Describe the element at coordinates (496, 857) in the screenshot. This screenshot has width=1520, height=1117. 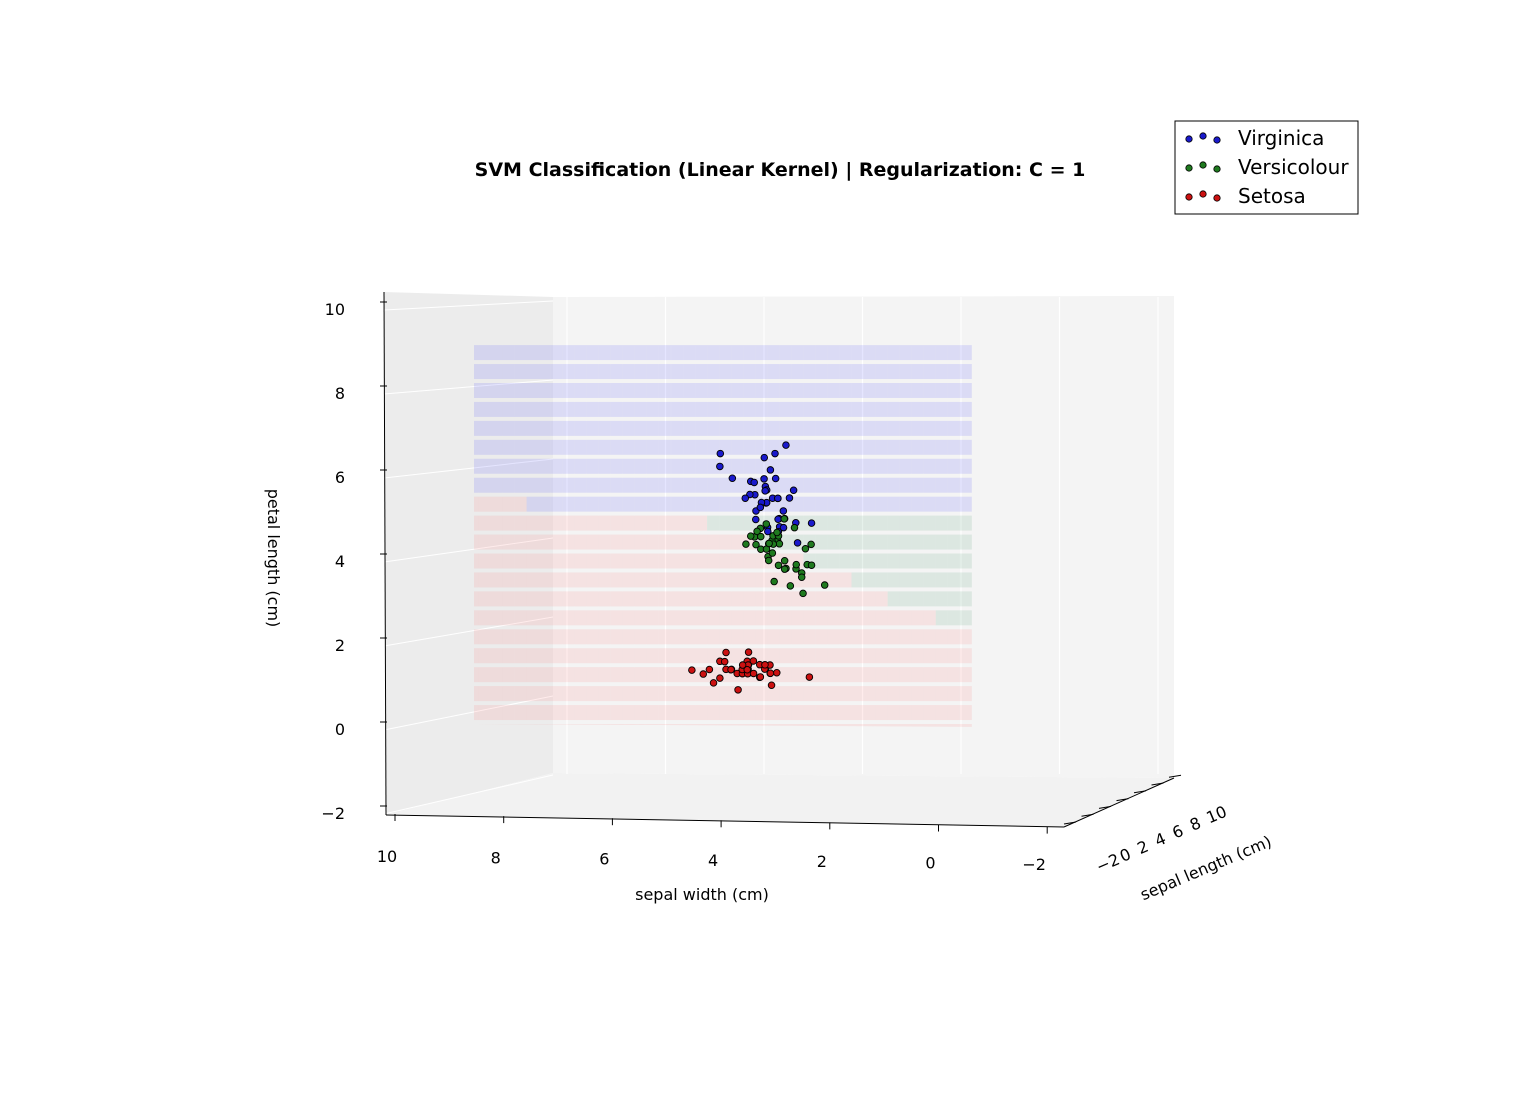
I see `y-tick-label: 8` at that location.